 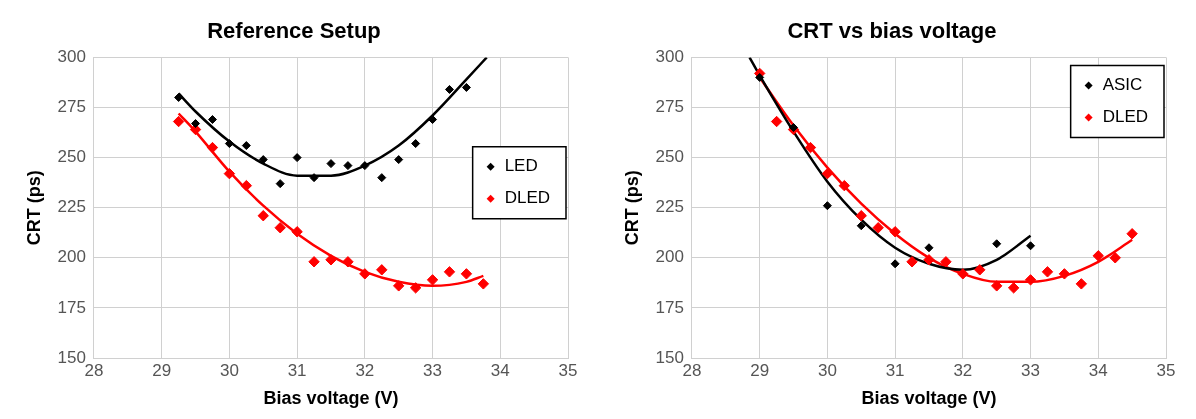 I want to click on legend-label: LED, so click(x=521, y=166).